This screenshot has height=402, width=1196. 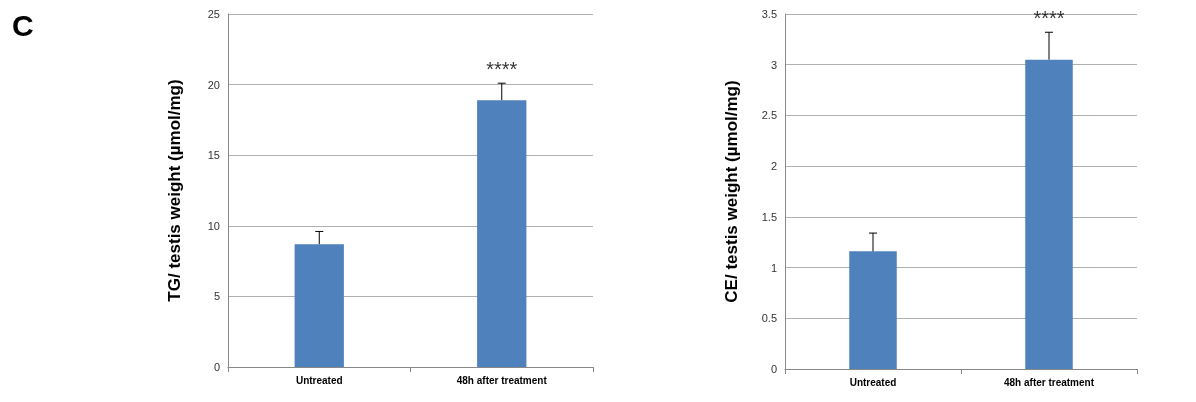 I want to click on y-tick-label: 1.5, so click(x=769, y=216).